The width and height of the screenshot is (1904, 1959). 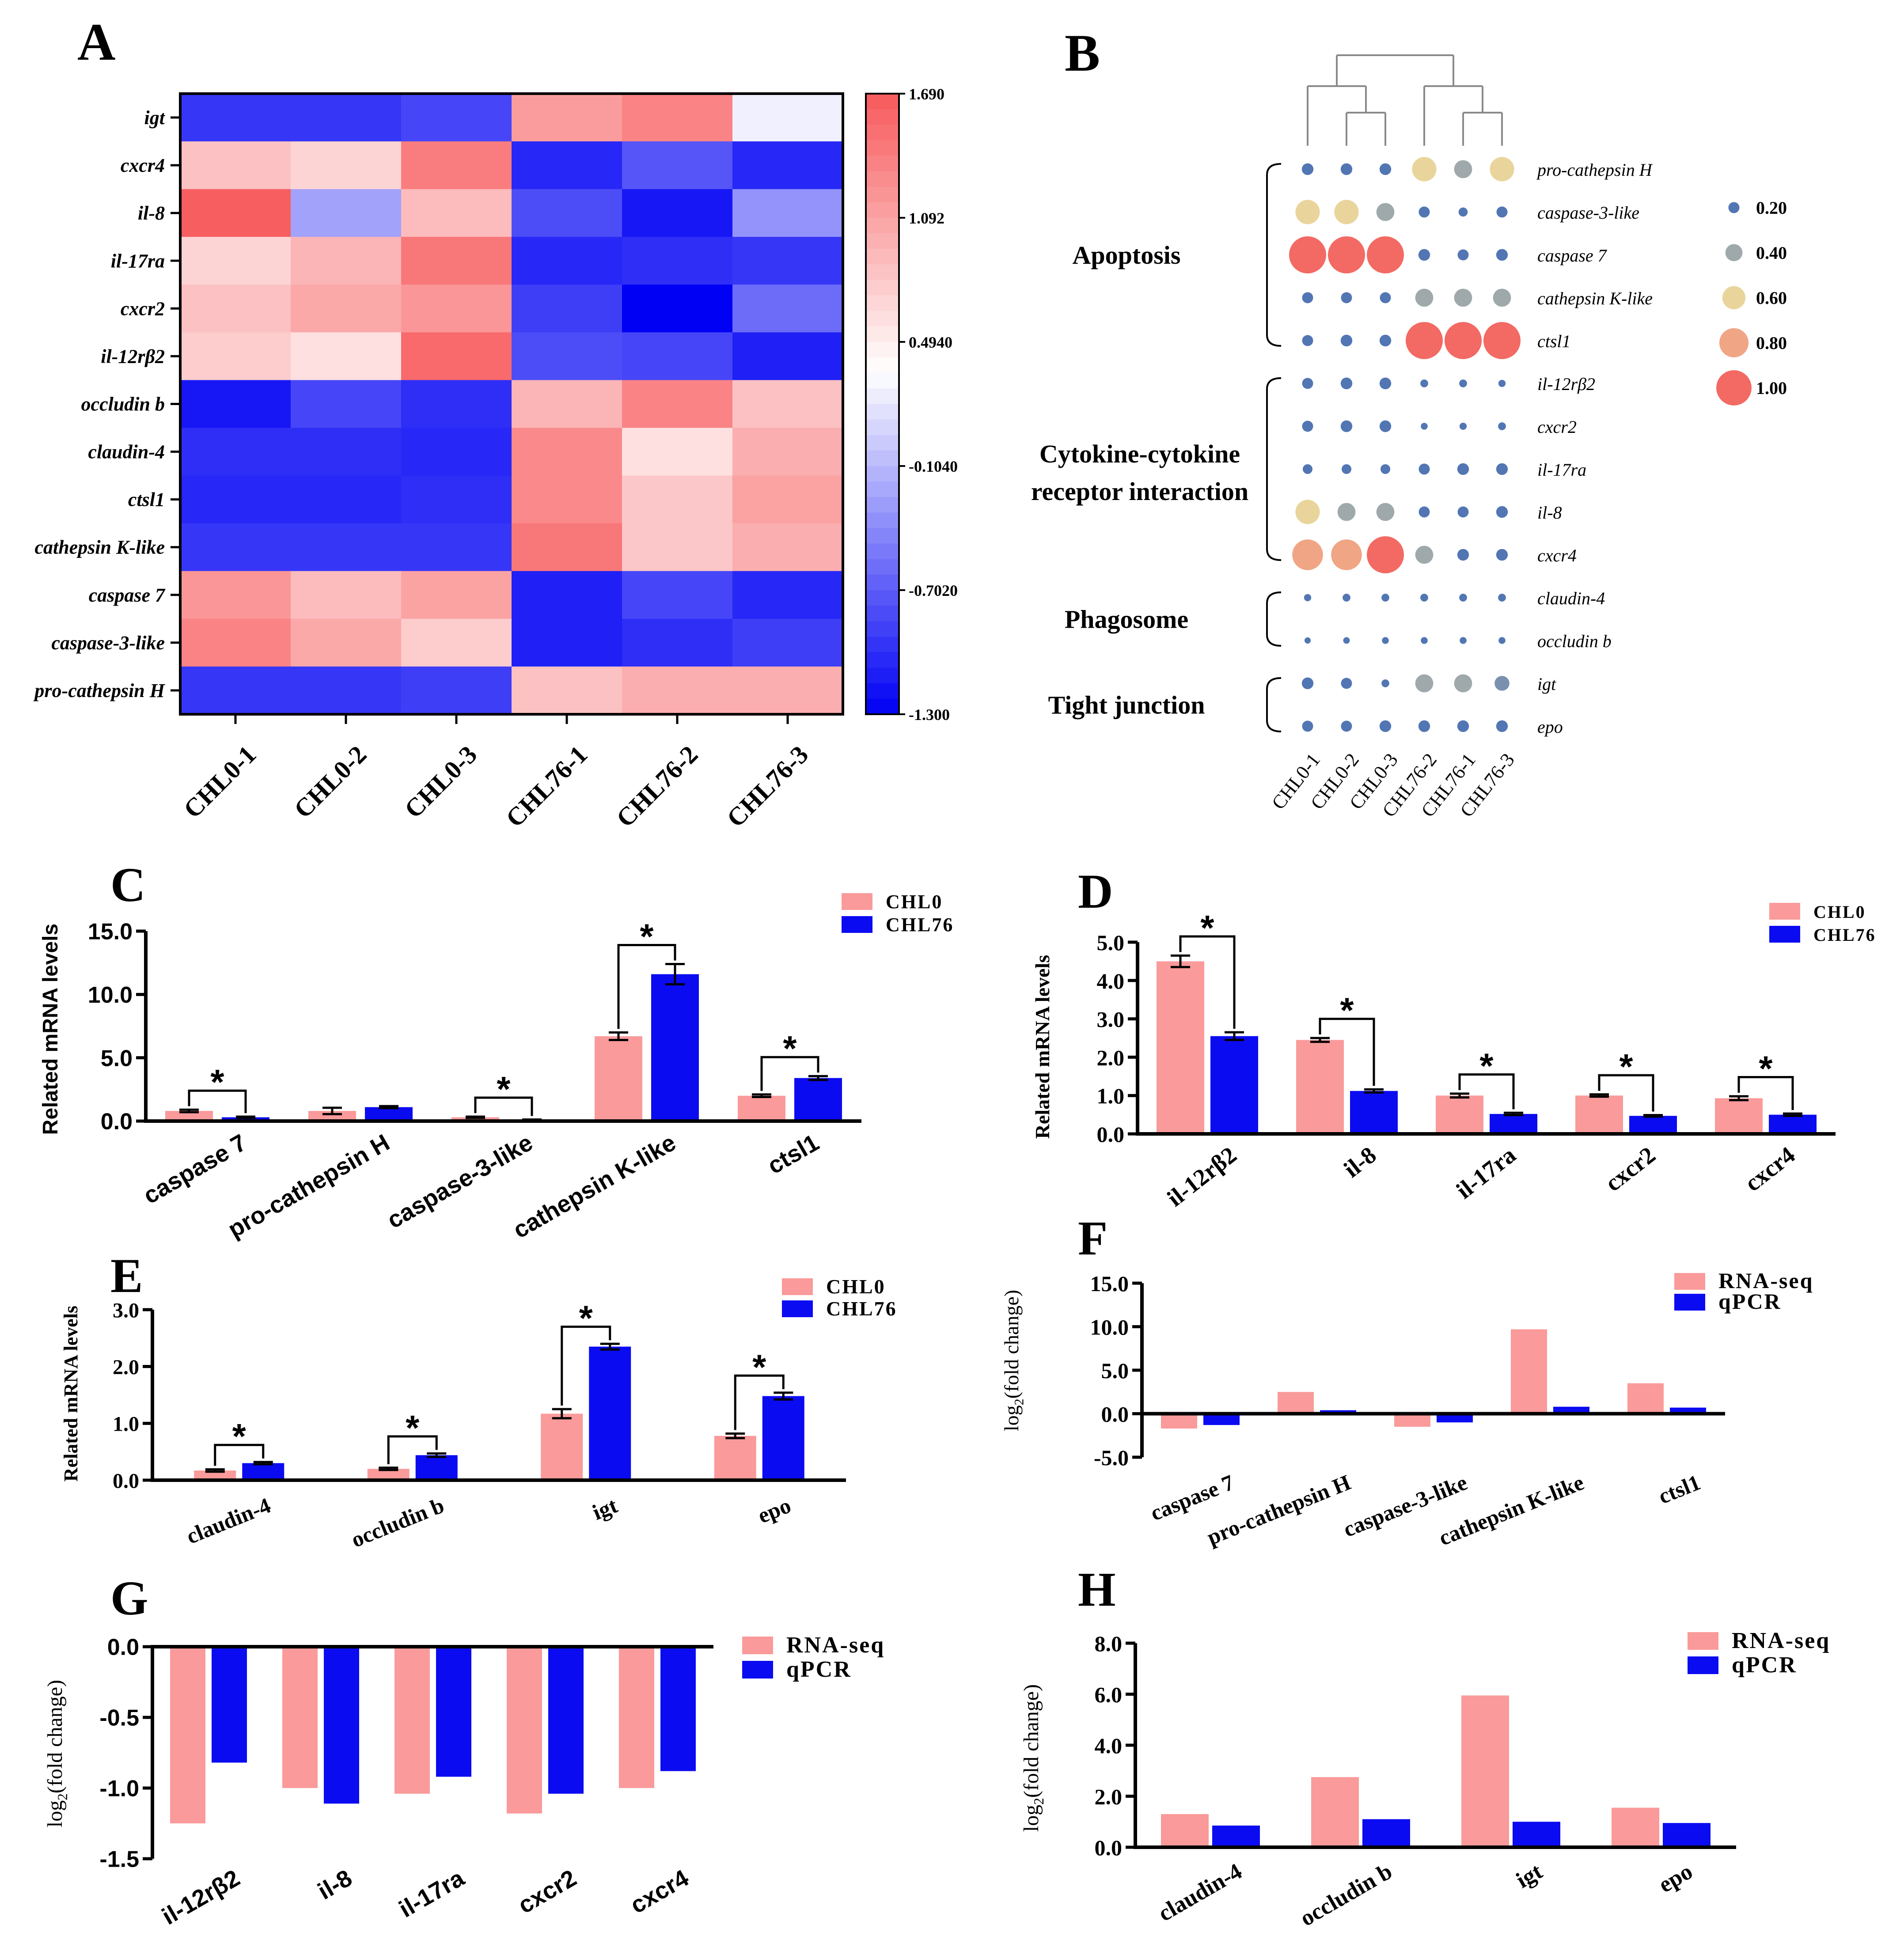 What do you see at coordinates (1111, 1019) in the screenshot?
I see `y-tick-label: 3.0` at bounding box center [1111, 1019].